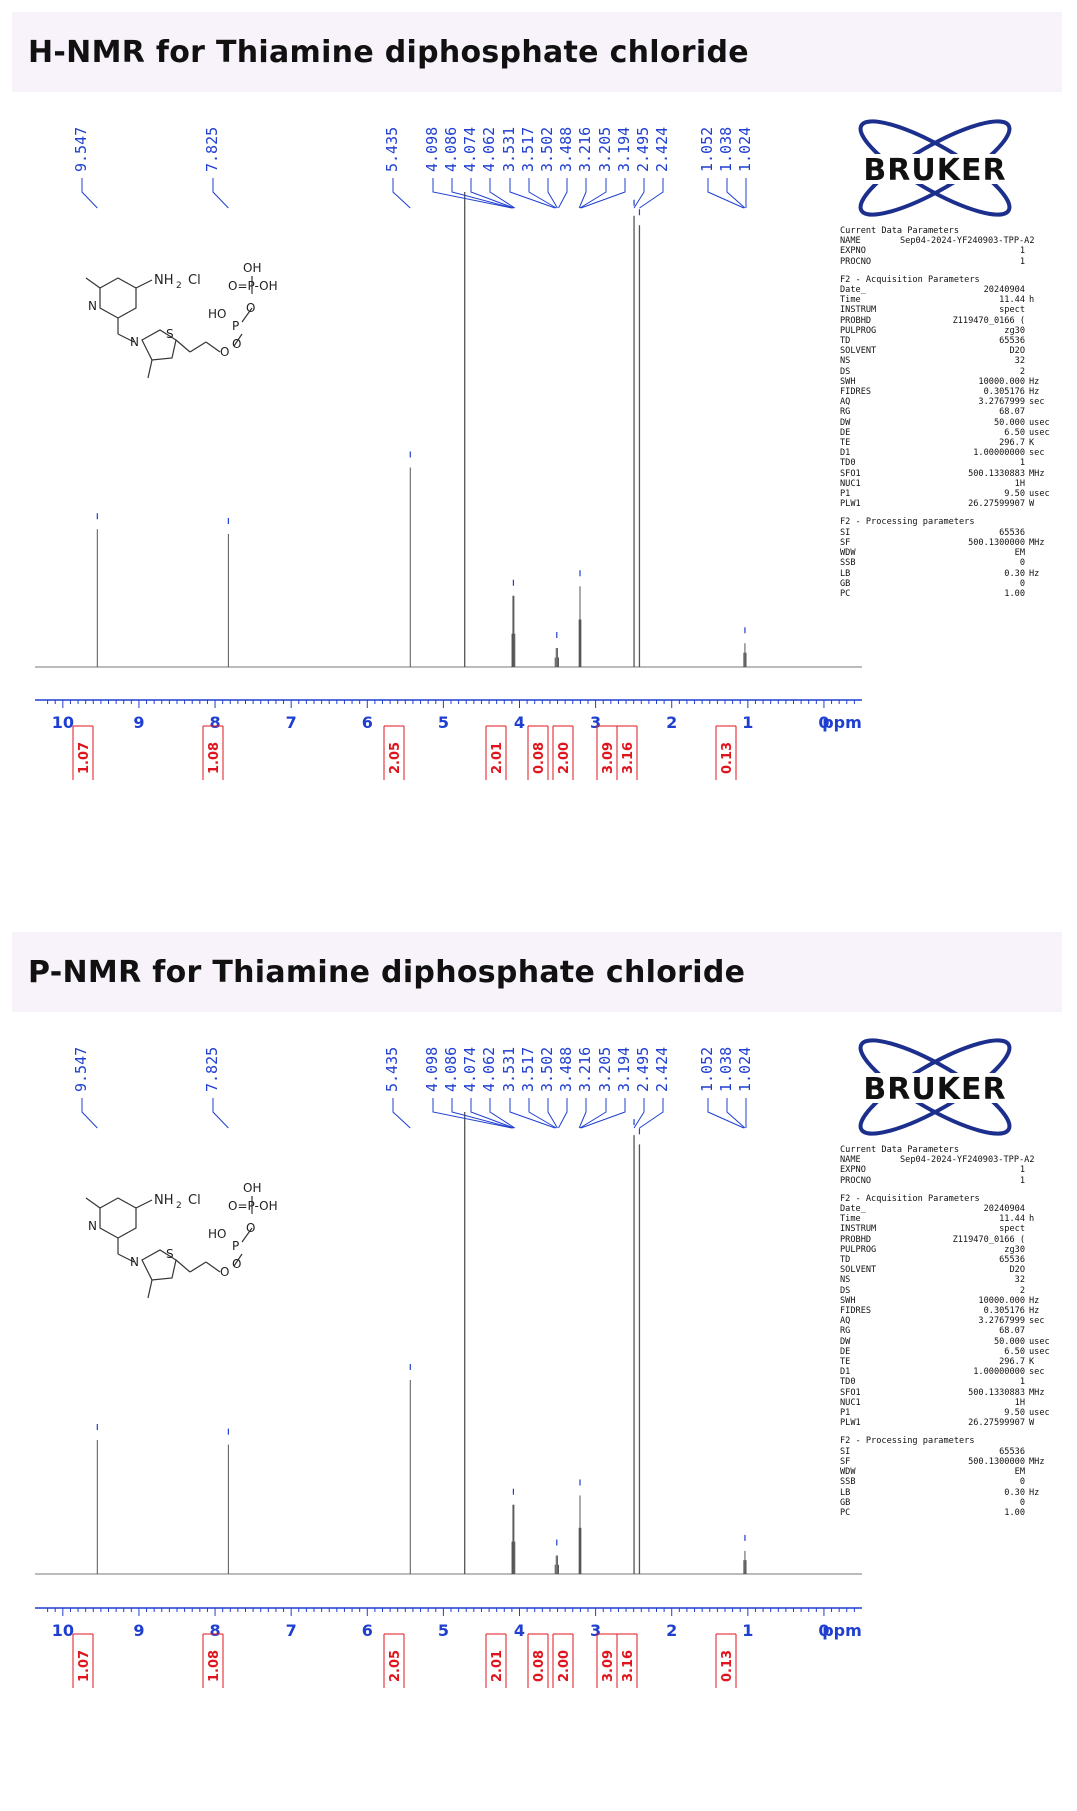 The image size is (1077, 1811). What do you see at coordinates (224, 352) in the screenshot?
I see `ester-oxygen-label: O` at bounding box center [224, 352].